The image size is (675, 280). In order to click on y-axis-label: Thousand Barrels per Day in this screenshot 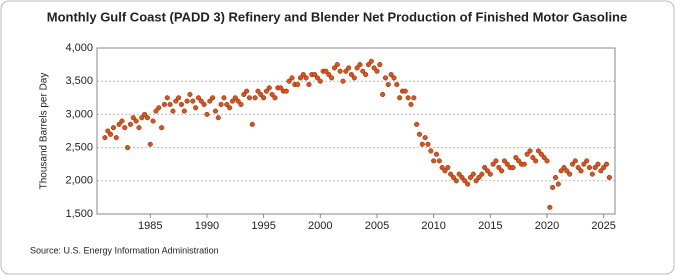, I will do `click(44, 131)`.